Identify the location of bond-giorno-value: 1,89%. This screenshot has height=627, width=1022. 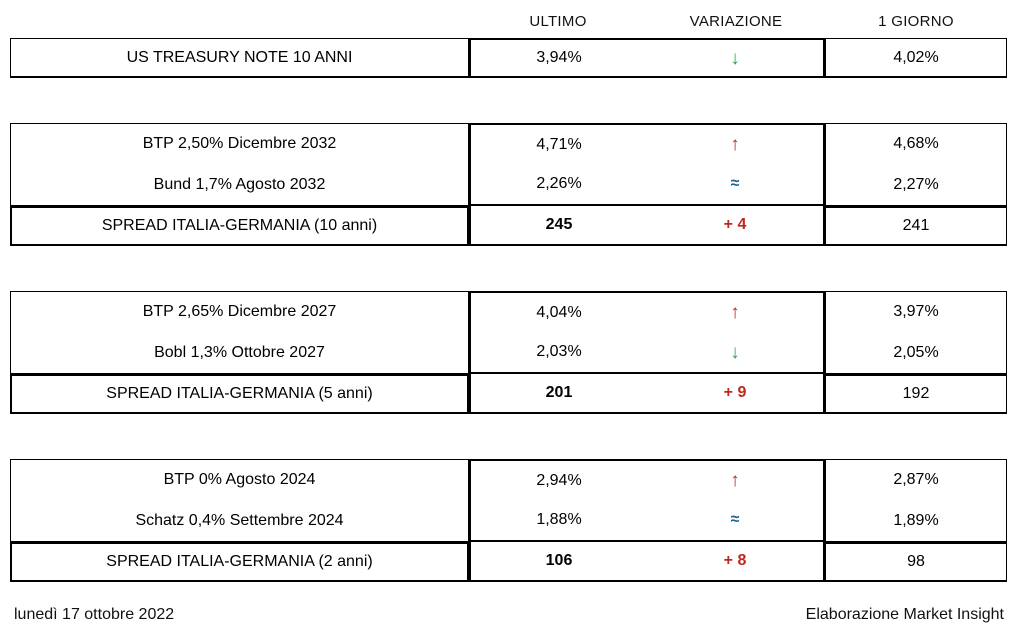
(916, 520).